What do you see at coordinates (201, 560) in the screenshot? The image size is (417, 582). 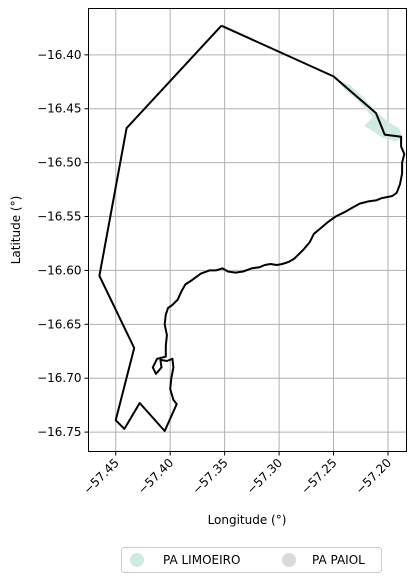 I see `legend-label-pa-limoeiro: PA LIMOEIRO` at bounding box center [201, 560].